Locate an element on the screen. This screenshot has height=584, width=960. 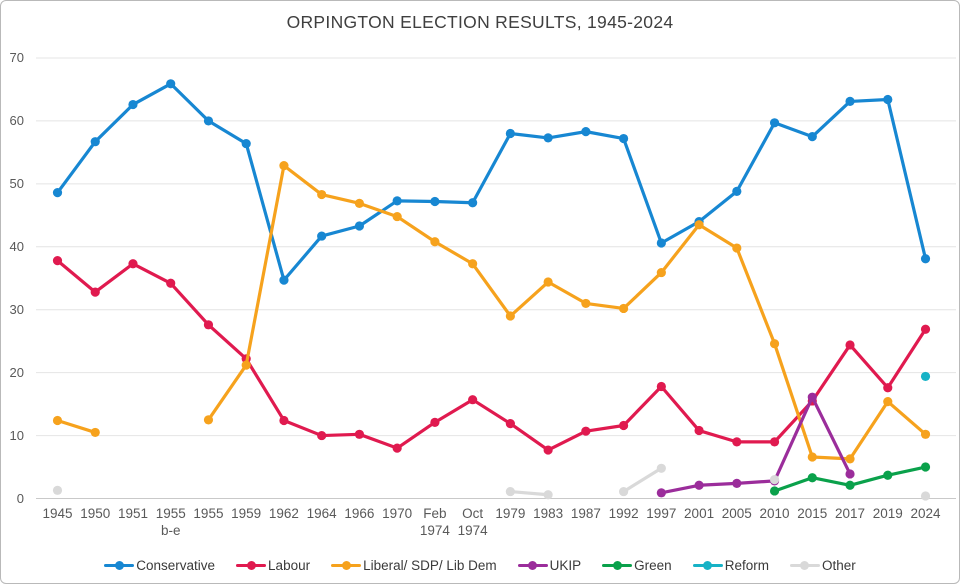
y-tick-label: 50 is located at coordinates (16, 183).